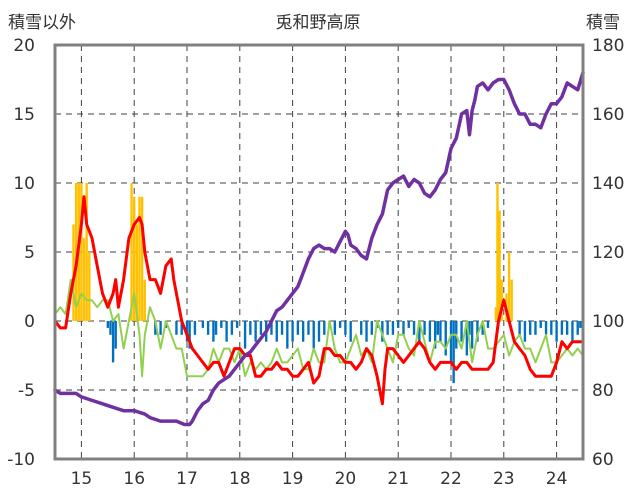 Image resolution: width=636 pixels, height=501 pixels. I want to click on right-tick-label: 160, so click(608, 115).